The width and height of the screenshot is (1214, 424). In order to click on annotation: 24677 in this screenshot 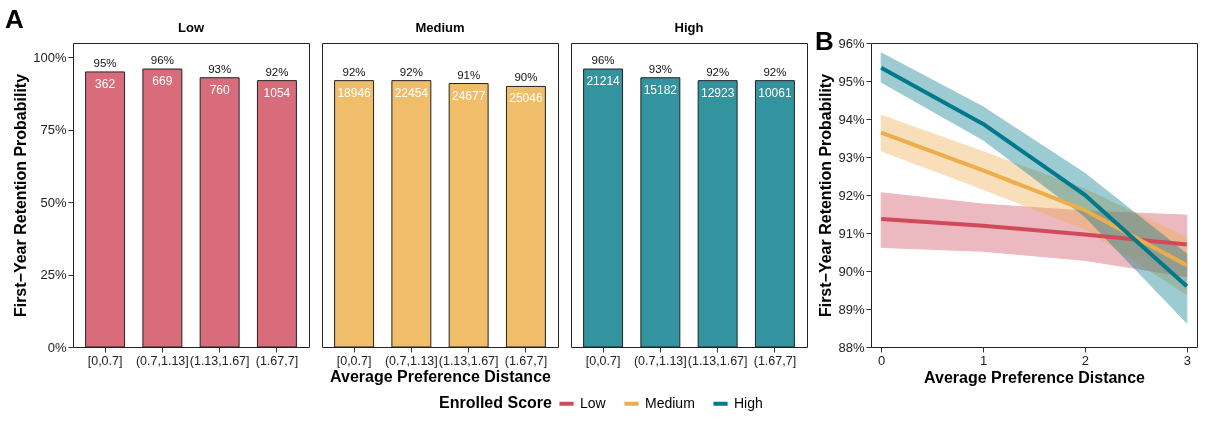, I will do `click(468, 95)`.